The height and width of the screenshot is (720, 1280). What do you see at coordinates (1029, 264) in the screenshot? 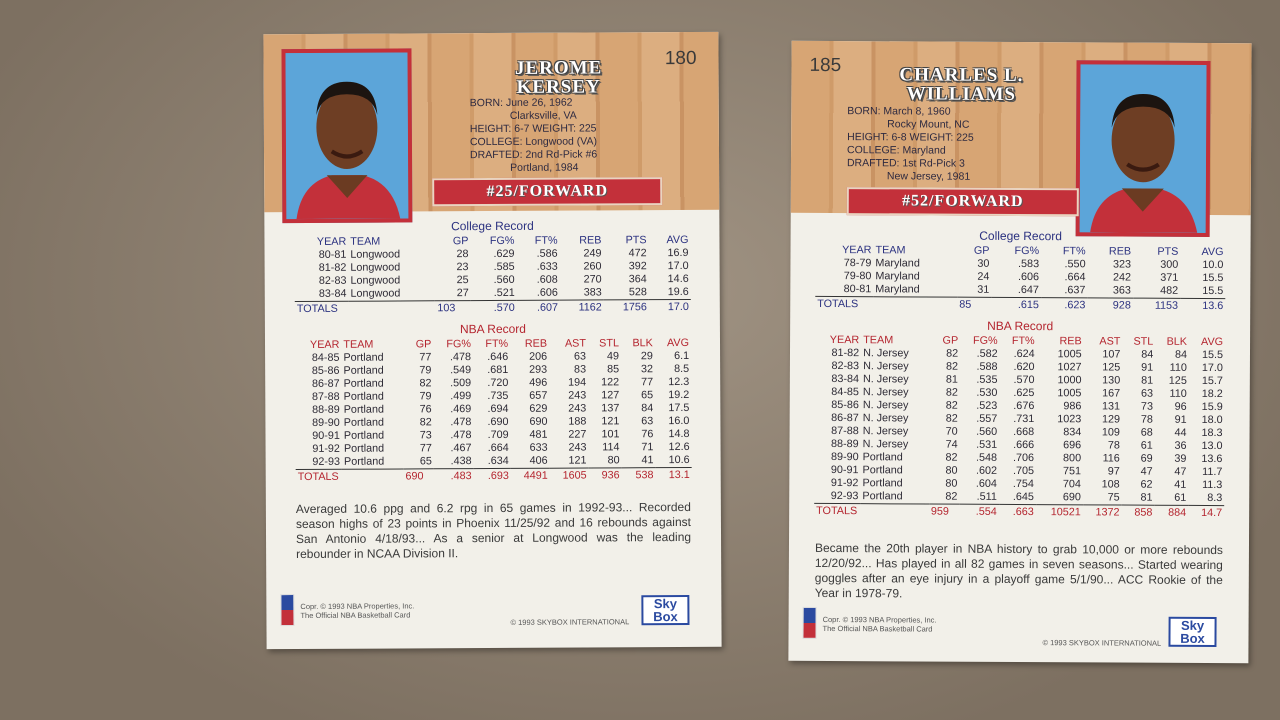
I see `stat-cell: .583` at bounding box center [1029, 264].